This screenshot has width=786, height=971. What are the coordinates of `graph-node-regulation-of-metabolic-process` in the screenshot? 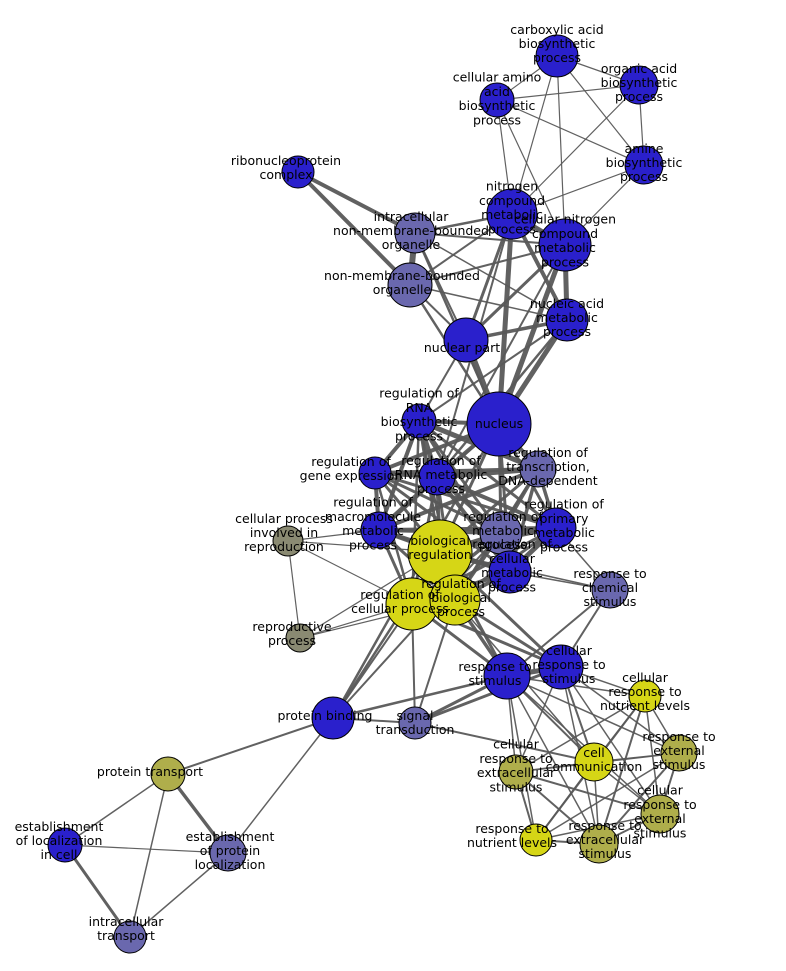 It's located at (501, 533).